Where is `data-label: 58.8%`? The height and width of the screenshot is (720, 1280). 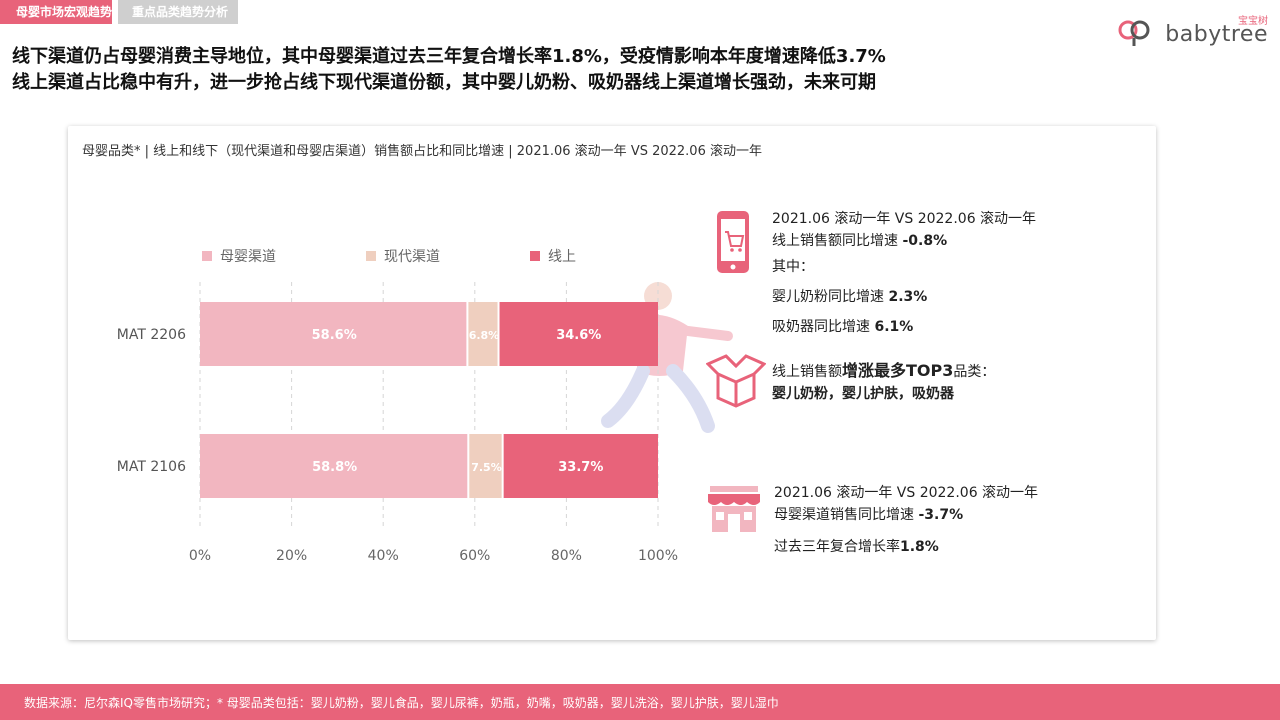 data-label: 58.8% is located at coordinates (334, 467).